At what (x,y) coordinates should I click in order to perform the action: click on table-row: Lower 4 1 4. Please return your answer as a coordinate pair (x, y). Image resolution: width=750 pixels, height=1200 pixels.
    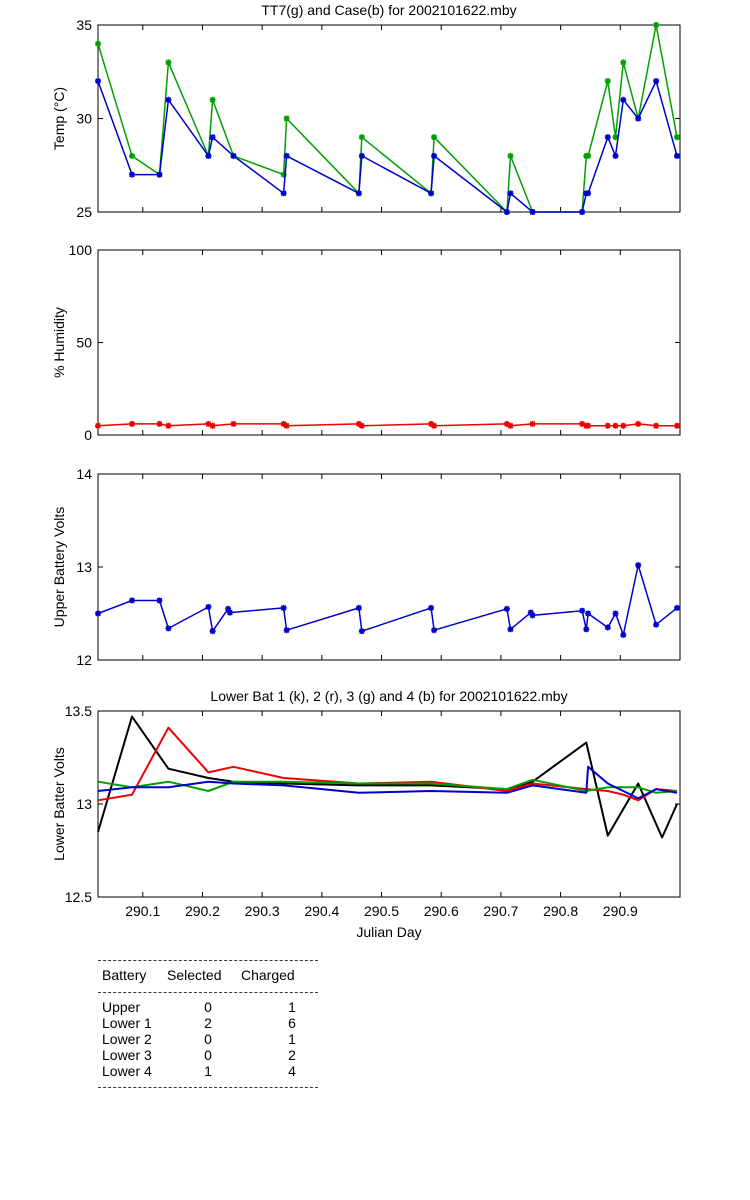
    Looking at the image, I should click on (208, 1071).